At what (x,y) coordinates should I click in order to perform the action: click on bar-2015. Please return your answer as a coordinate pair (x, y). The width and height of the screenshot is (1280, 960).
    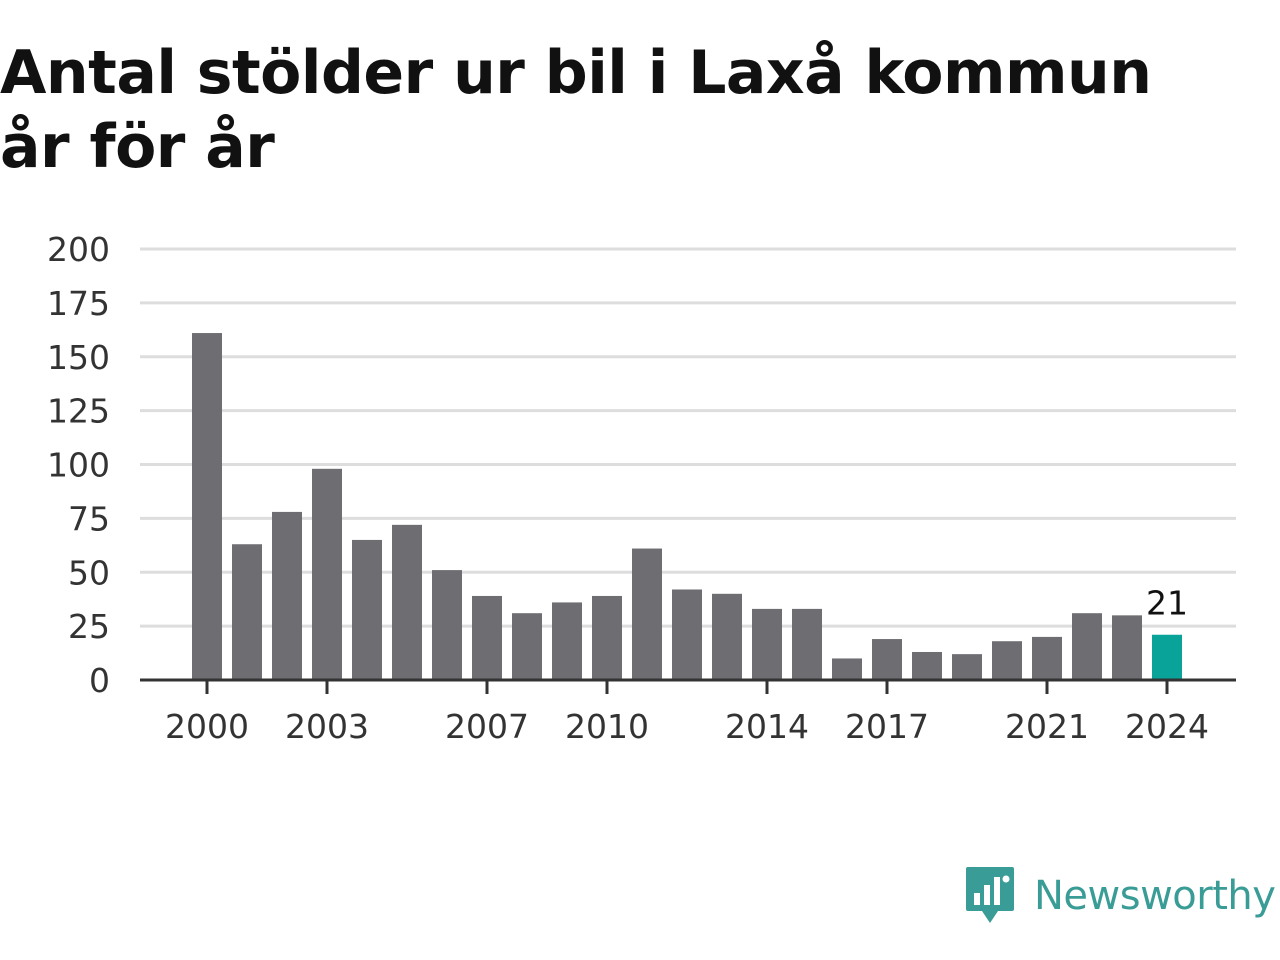
    Looking at the image, I should click on (807, 644).